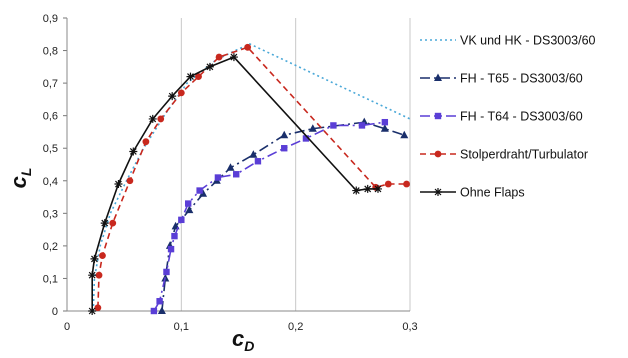 The height and width of the screenshot is (358, 628). I want to click on x-tick-label: 0,3, so click(409, 327).